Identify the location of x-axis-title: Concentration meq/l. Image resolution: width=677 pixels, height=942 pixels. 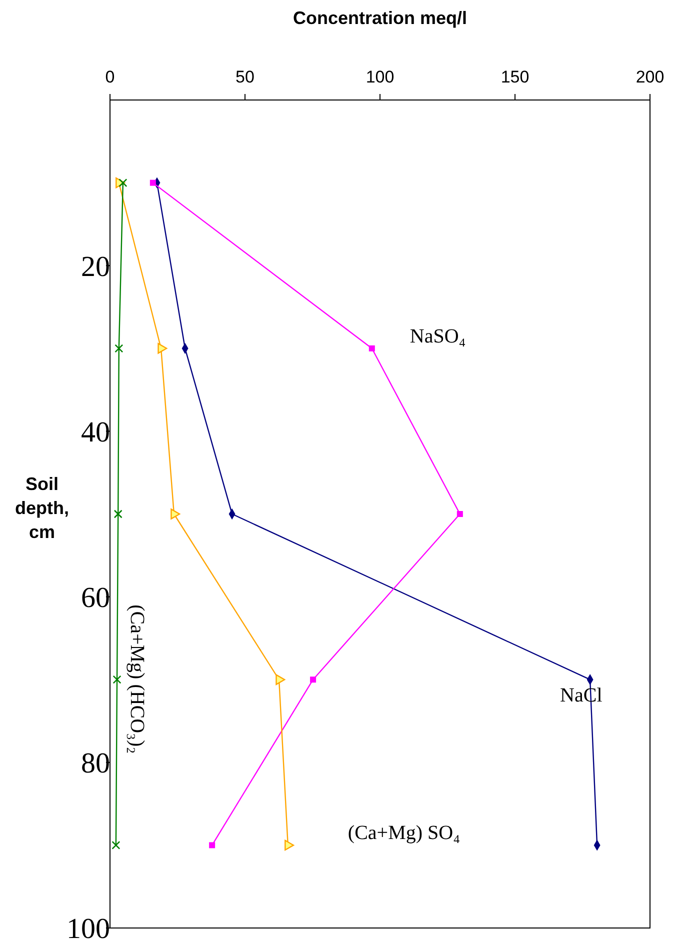
(380, 18).